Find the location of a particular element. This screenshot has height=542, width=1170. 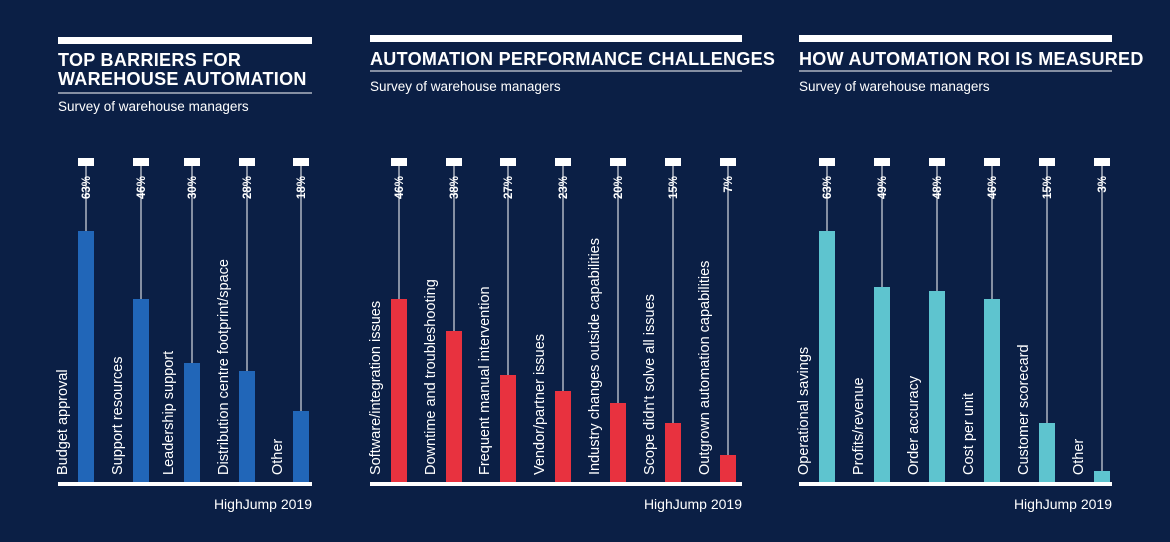

chart-2-category-label: Vendor/partner issues is located at coordinates (540, 404).